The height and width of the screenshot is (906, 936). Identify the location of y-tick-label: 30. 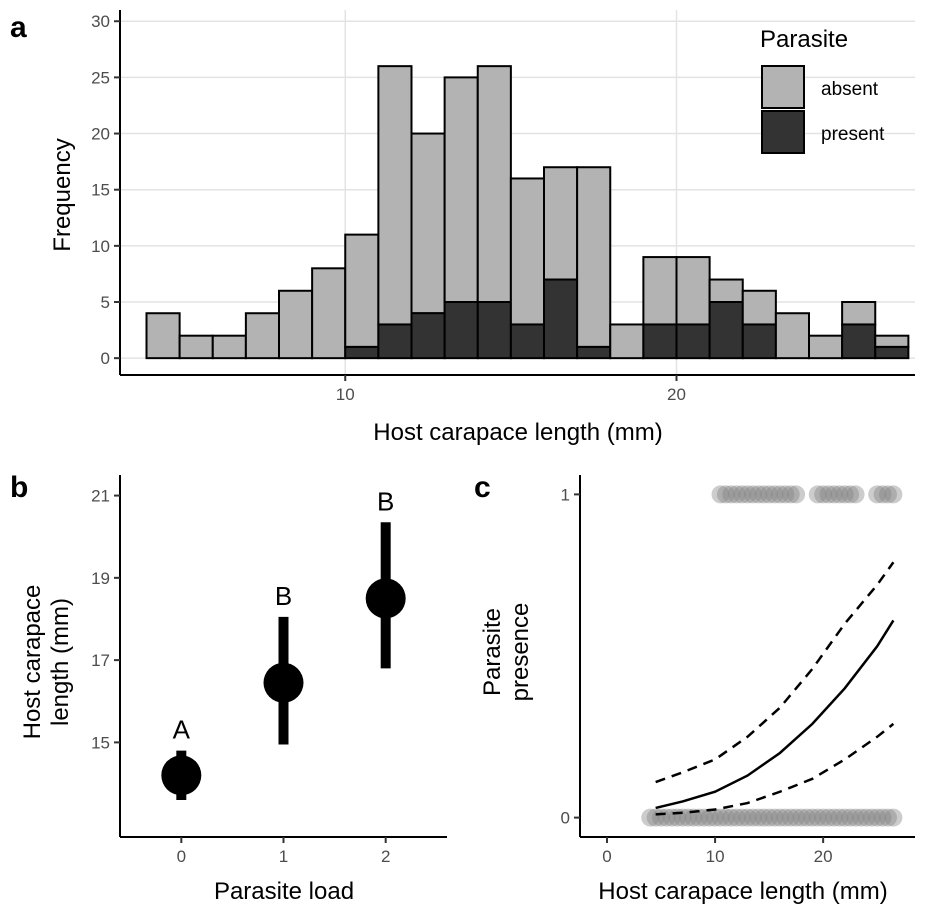
(100, 21).